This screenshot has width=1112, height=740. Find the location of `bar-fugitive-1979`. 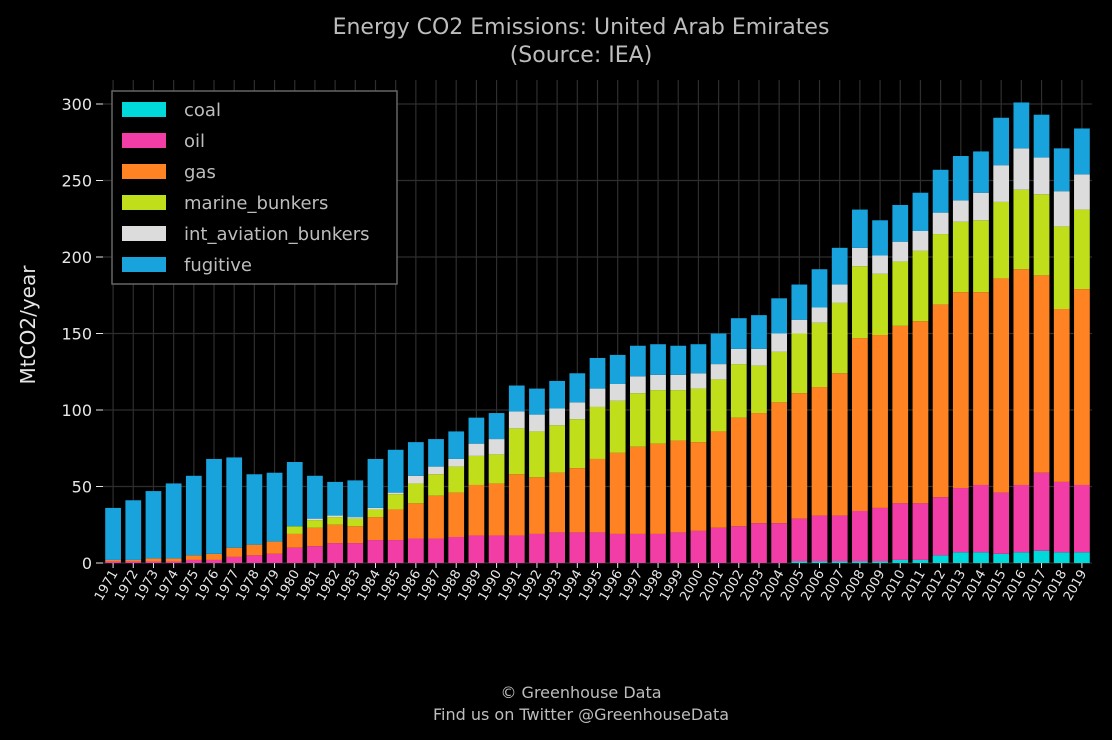

bar-fugitive-1979 is located at coordinates (274, 507).